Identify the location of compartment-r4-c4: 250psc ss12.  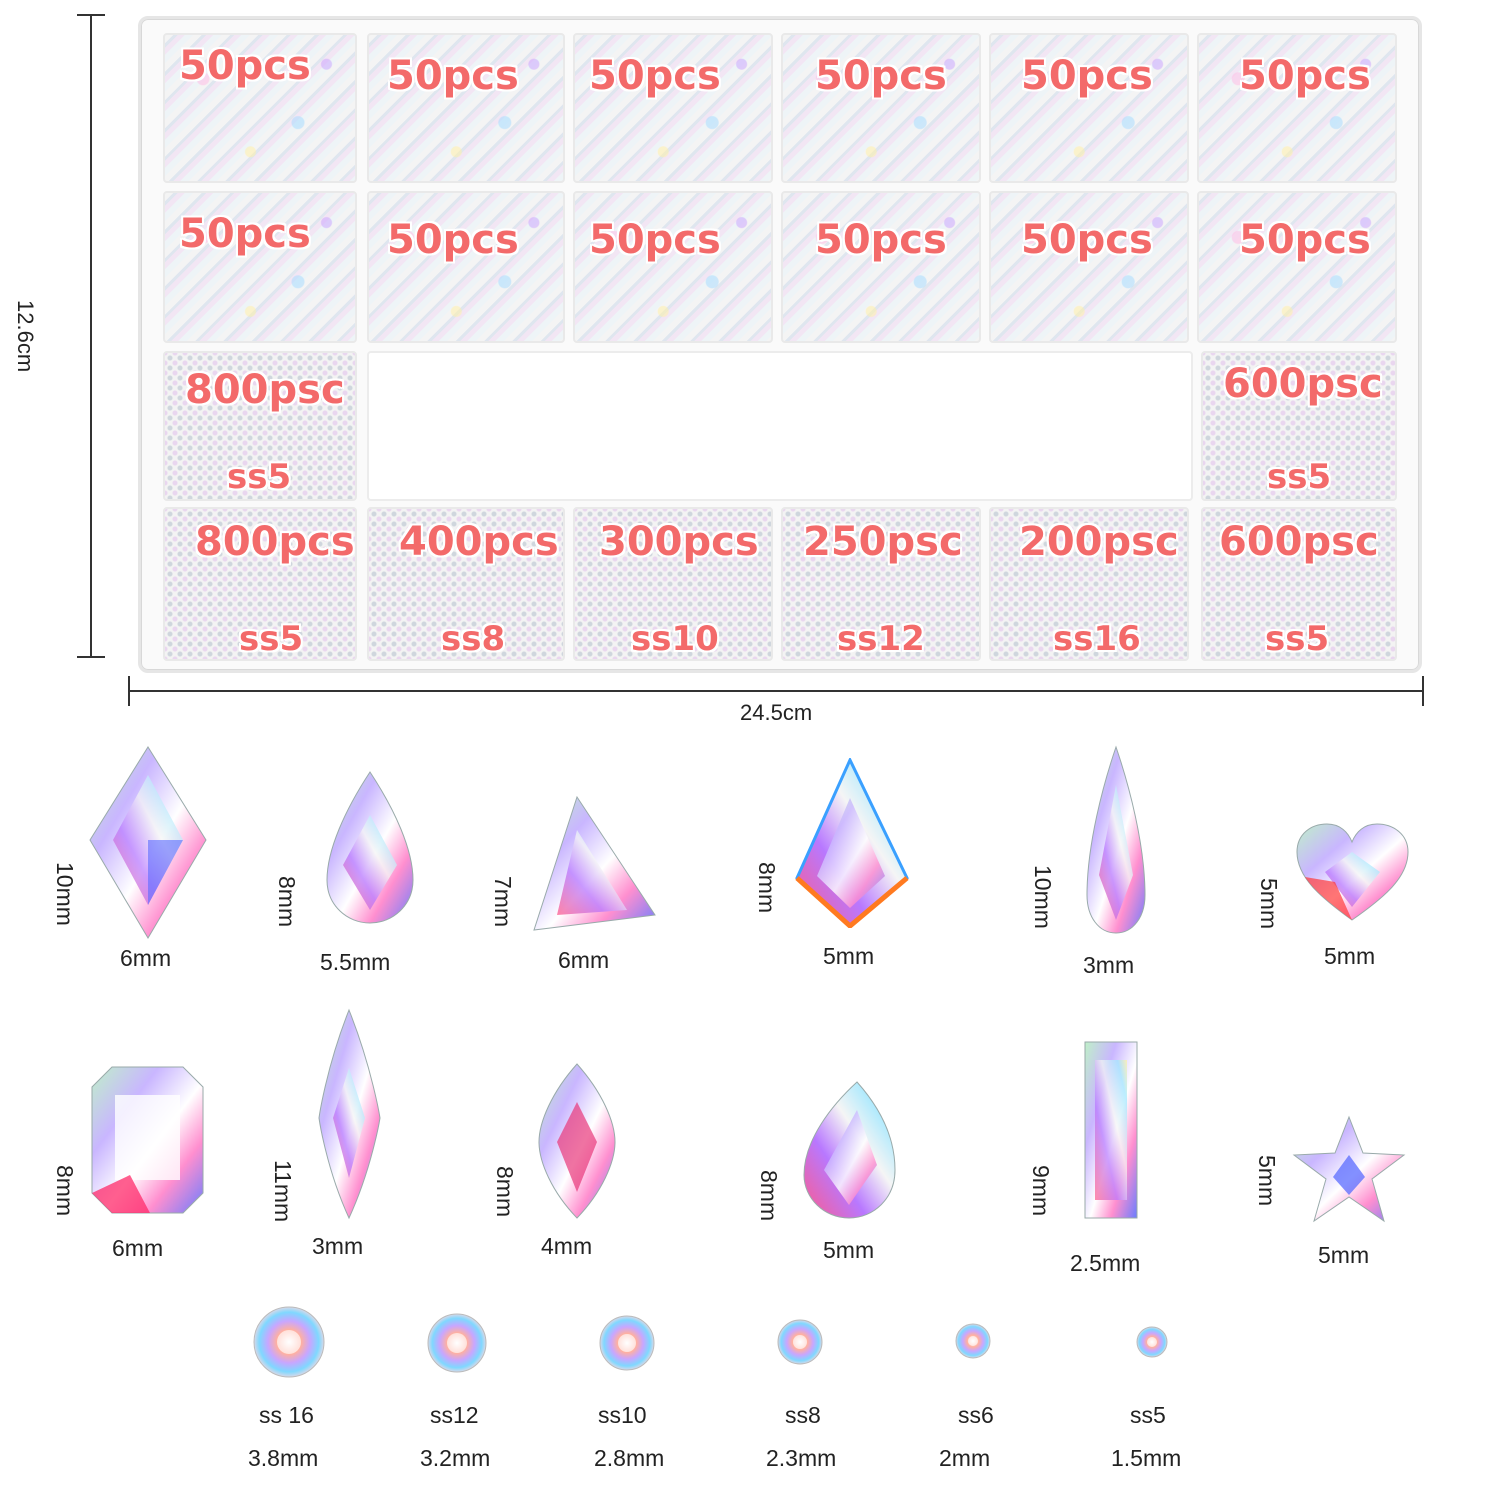
(881, 584).